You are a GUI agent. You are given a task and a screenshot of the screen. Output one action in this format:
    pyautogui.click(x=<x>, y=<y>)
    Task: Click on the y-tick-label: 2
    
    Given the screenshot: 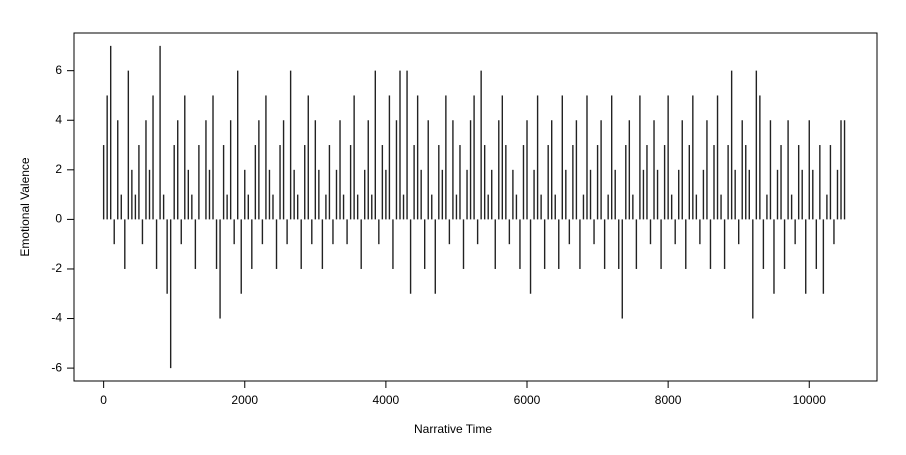 What is the action you would take?
    pyautogui.click(x=58, y=169)
    